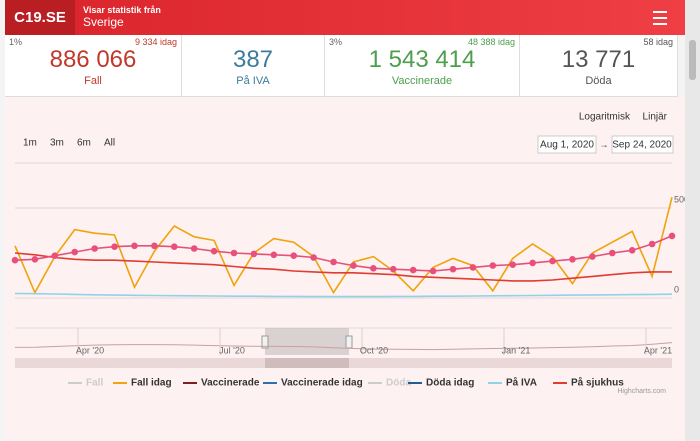  Describe the element at coordinates (655, 117) in the screenshot. I see `scale-button: Linjär` at that location.